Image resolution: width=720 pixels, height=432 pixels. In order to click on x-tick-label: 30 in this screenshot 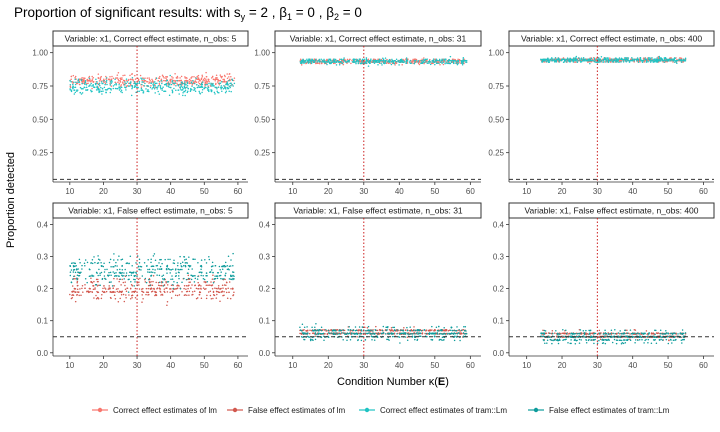, I will do `click(363, 365)`.